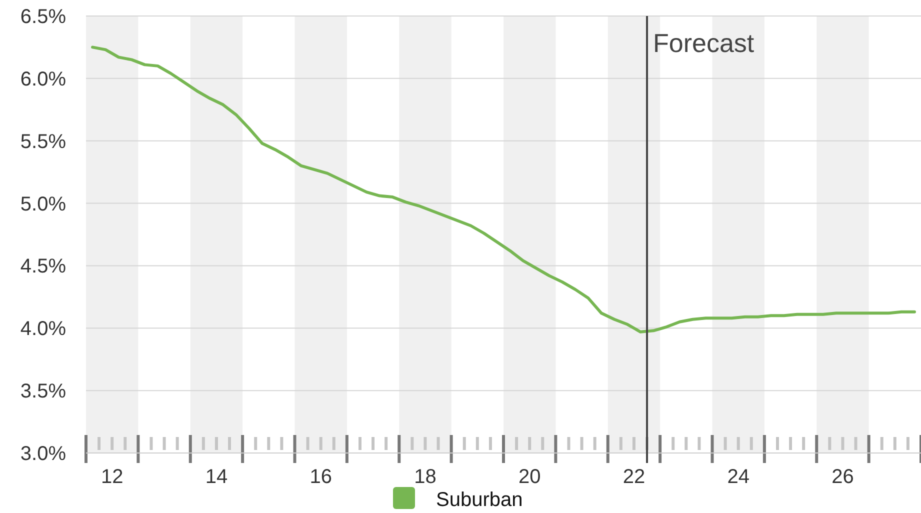 This screenshot has width=921, height=513. What do you see at coordinates (425, 477) in the screenshot?
I see `x-tick-label: 18` at bounding box center [425, 477].